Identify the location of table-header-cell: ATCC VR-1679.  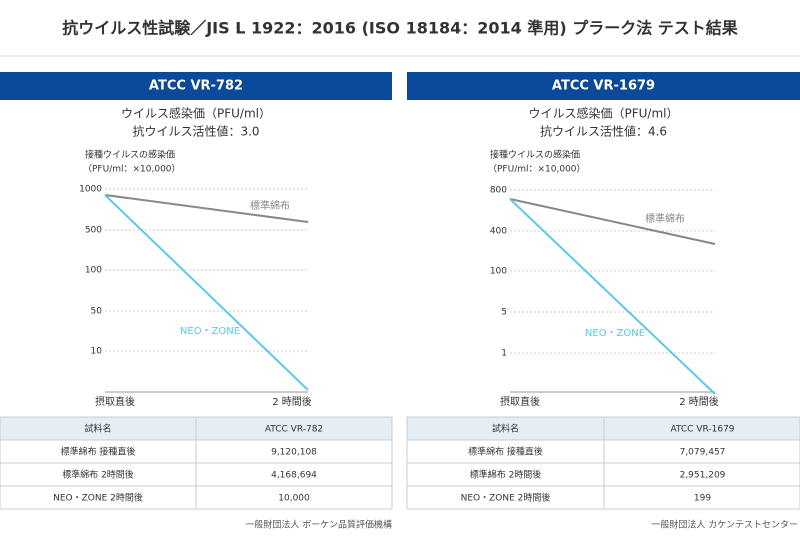
(702, 430).